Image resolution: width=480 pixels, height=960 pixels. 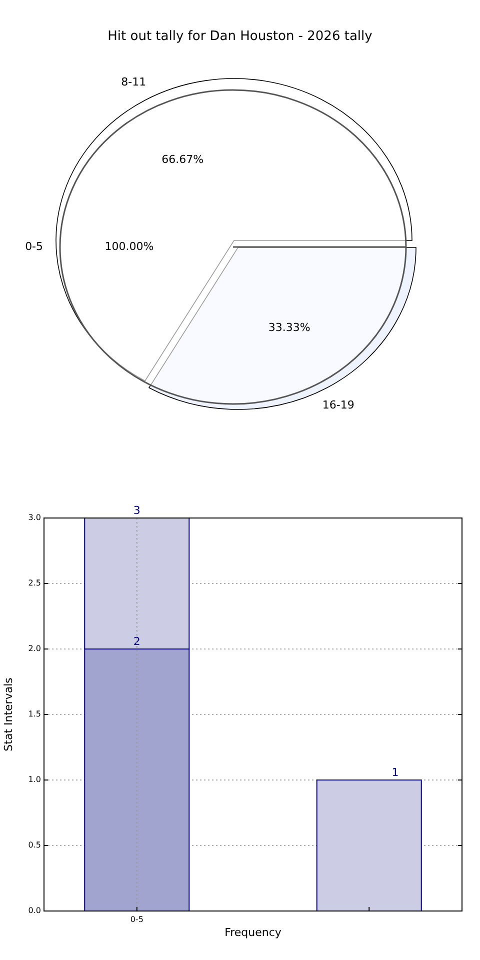 I want to click on y-tick-label: 2.0, so click(x=34, y=649).